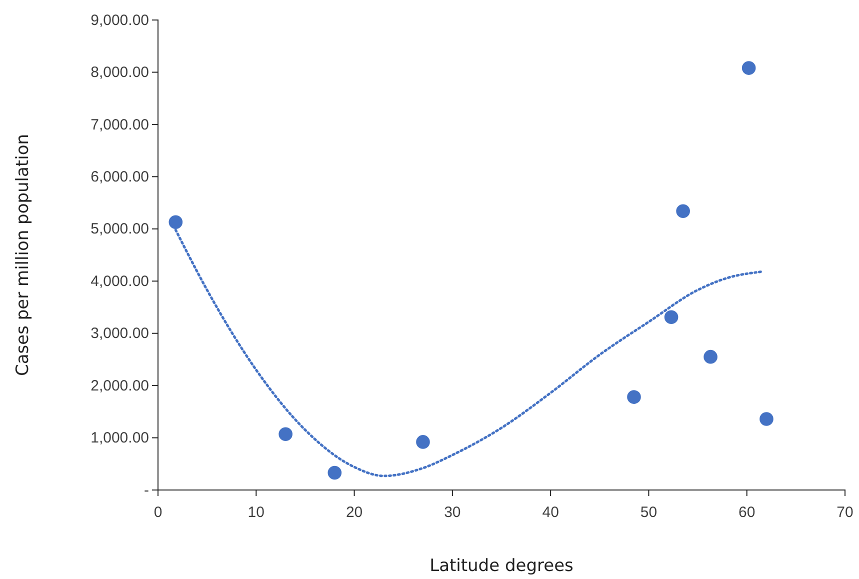 This screenshot has width=859, height=579. What do you see at coordinates (256, 512) in the screenshot?
I see `x-tick-label: 10` at bounding box center [256, 512].